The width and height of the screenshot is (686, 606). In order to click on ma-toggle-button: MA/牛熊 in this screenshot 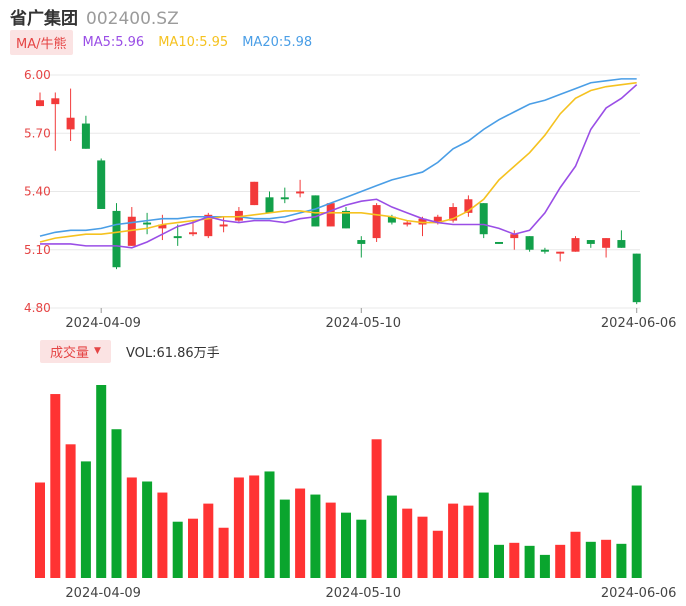, I will do `click(41, 42)`.